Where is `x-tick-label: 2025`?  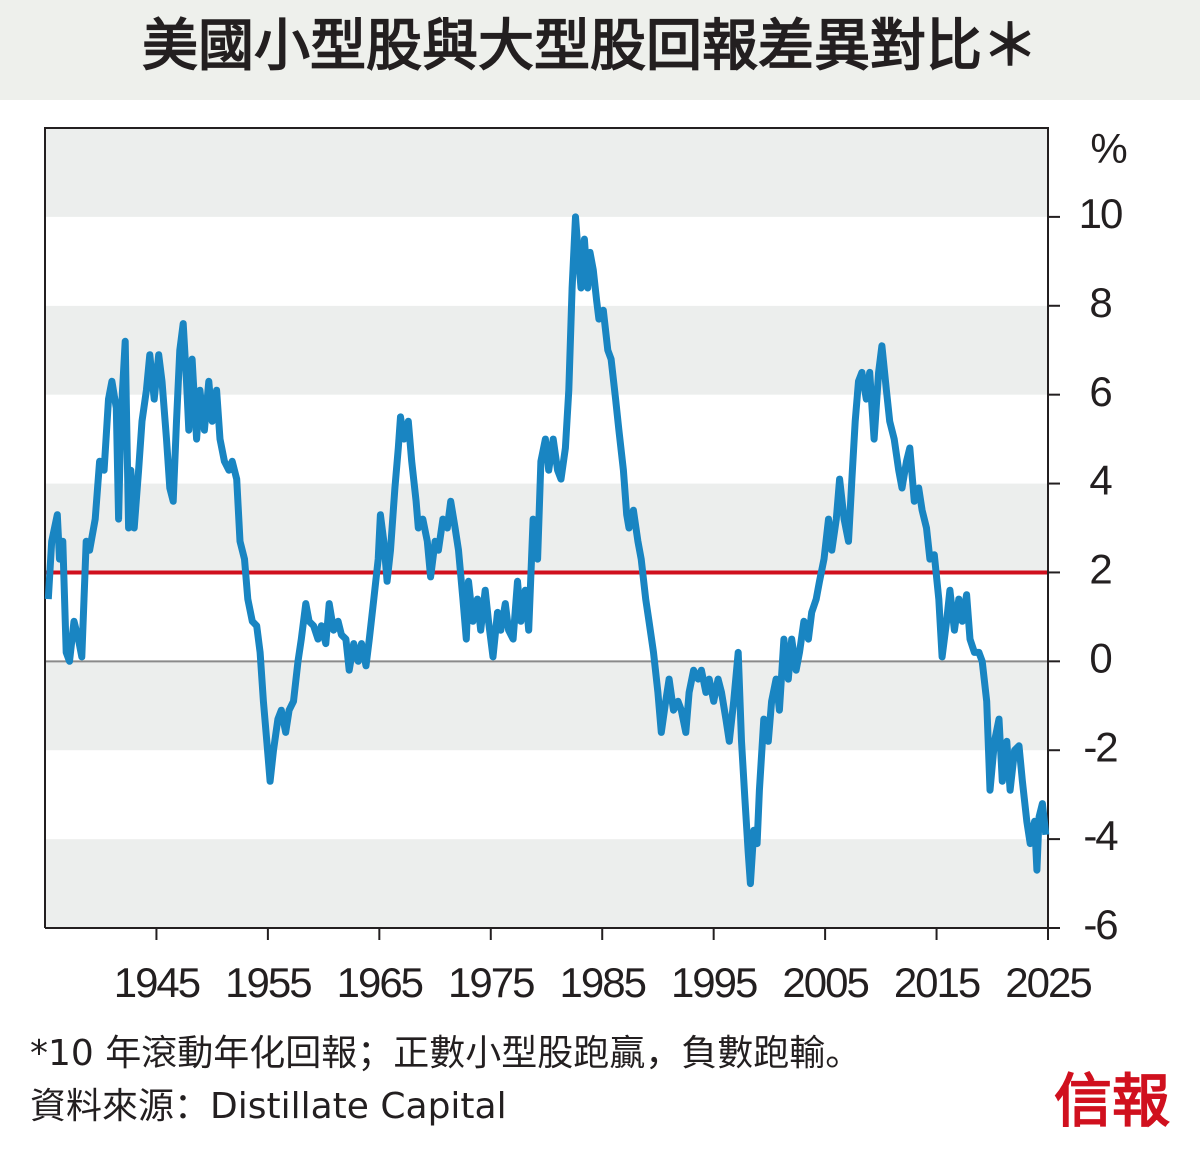 x-tick-label: 2025 is located at coordinates (1048, 982).